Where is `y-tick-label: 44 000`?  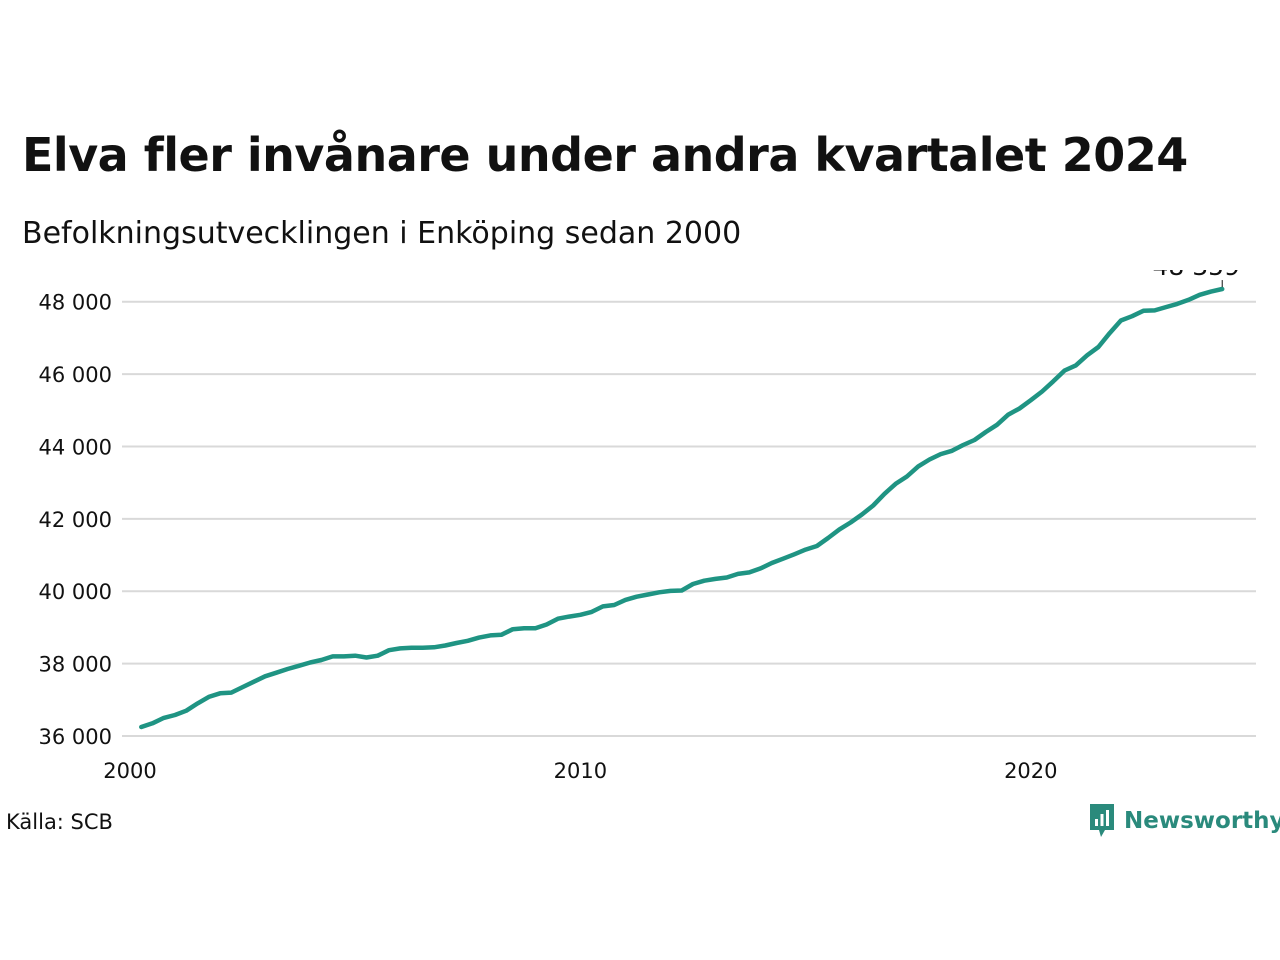 y-tick-label: 44 000 is located at coordinates (75, 447).